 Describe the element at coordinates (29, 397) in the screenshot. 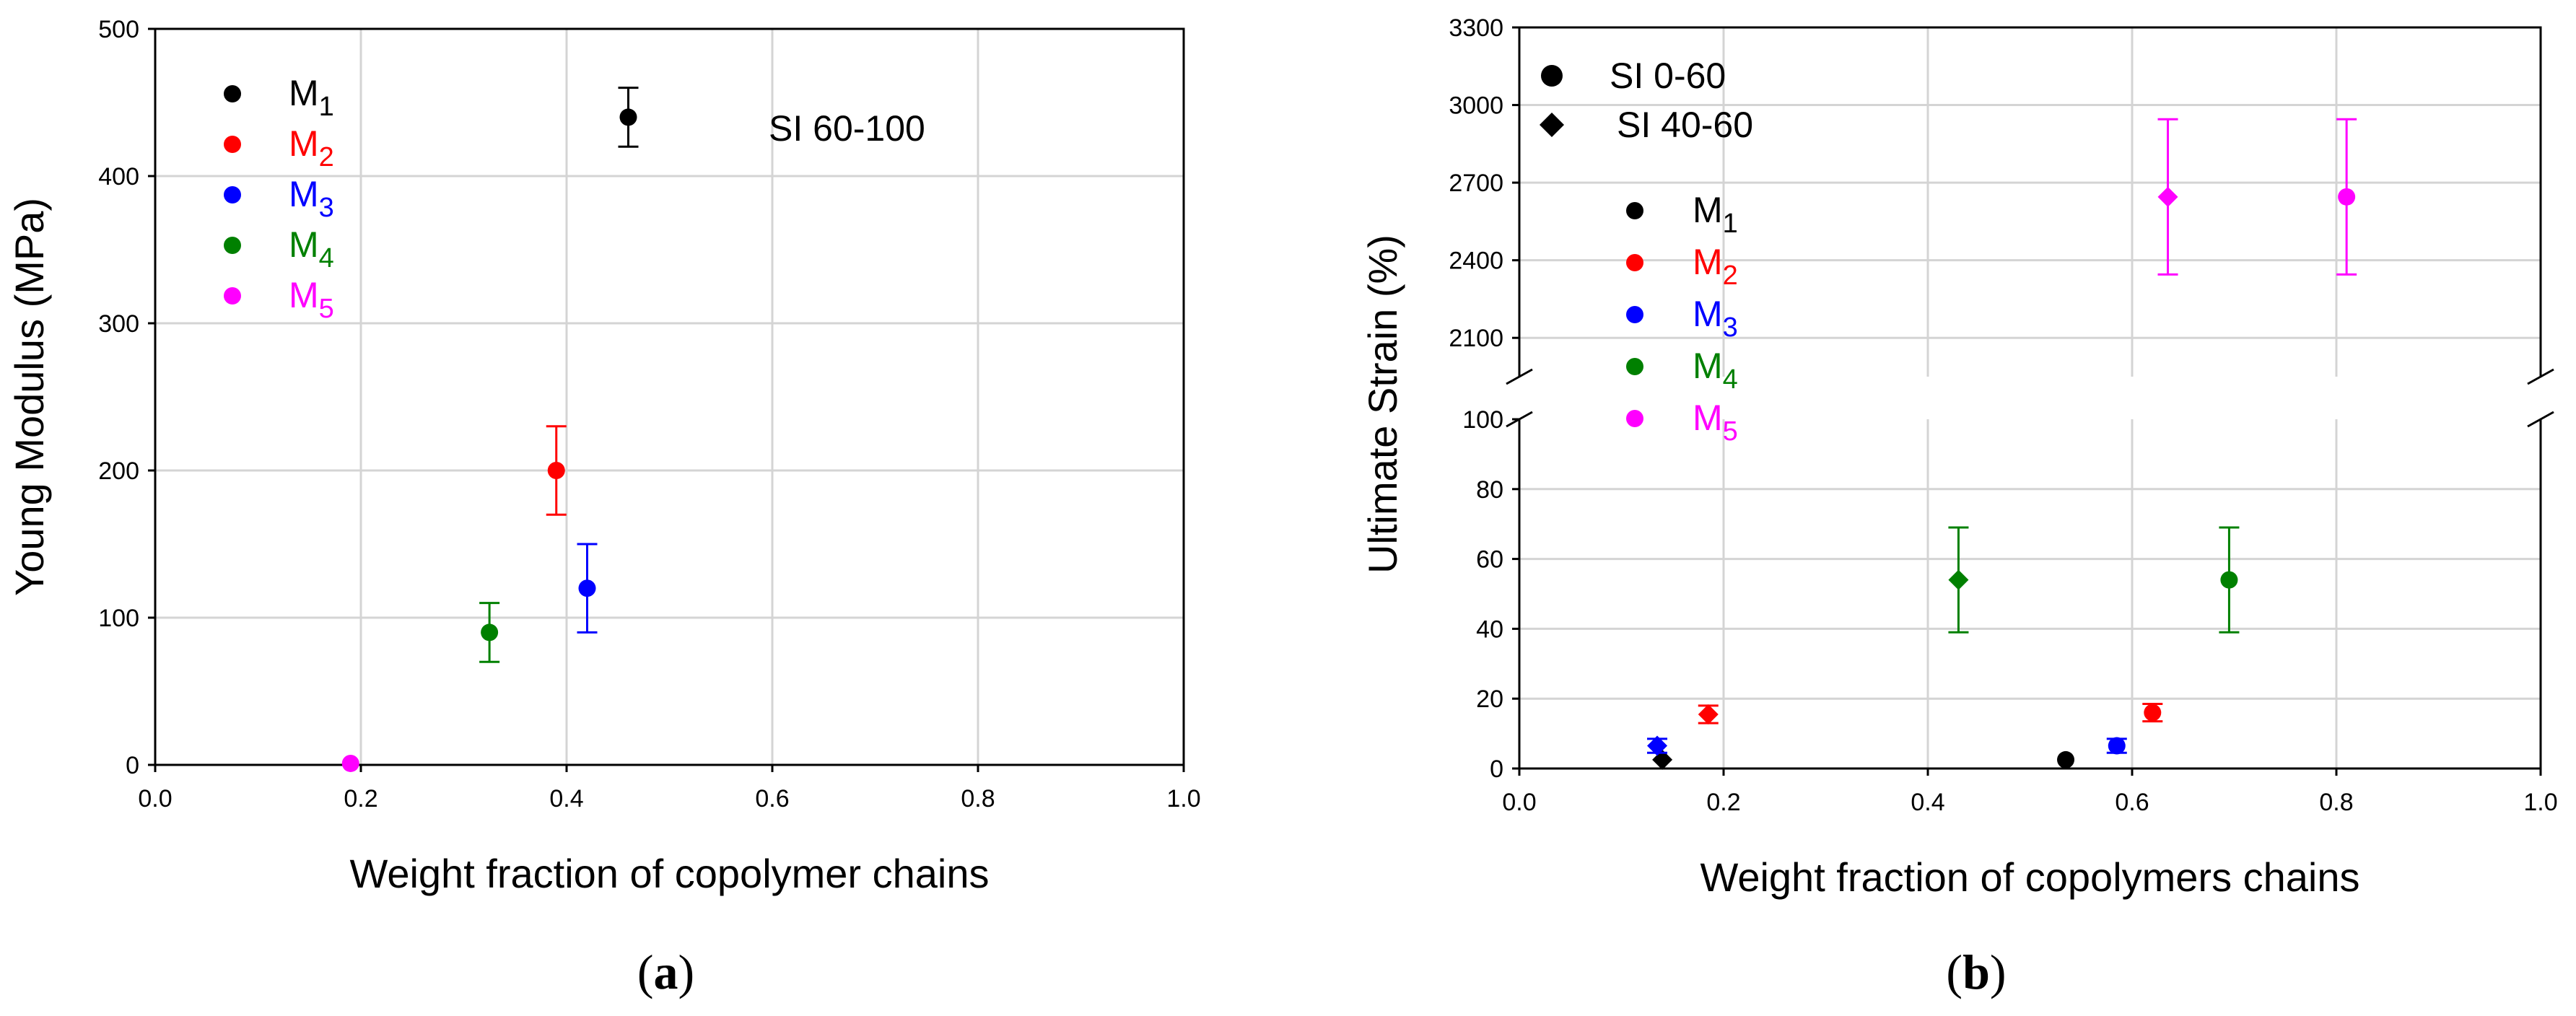

I see `y-axis-title: Young Modulus (MPa)` at that location.